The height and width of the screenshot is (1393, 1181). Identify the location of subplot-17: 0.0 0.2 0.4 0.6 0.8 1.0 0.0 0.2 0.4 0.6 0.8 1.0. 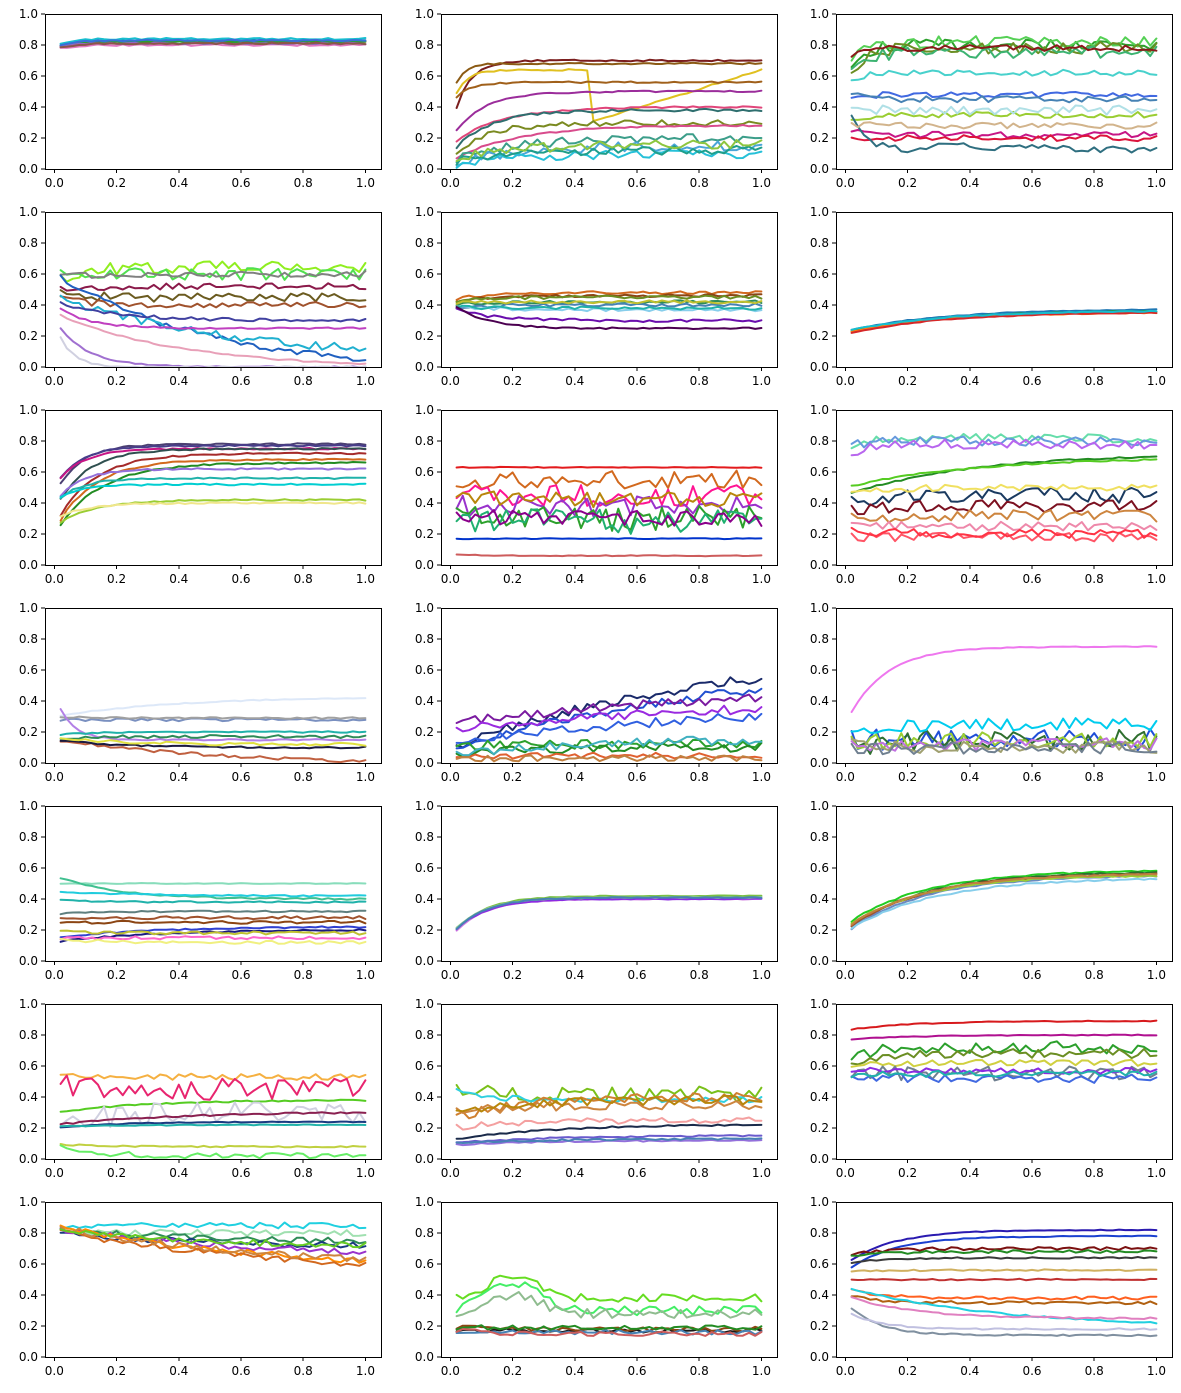
(596, 1088).